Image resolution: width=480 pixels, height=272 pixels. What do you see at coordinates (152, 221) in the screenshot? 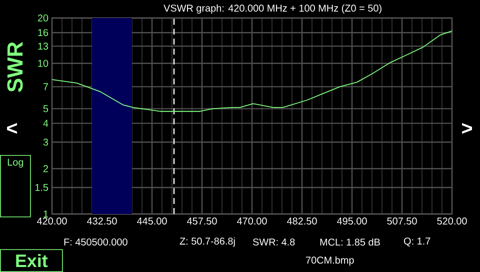
I see `x-tick-label: 445.00` at bounding box center [152, 221].